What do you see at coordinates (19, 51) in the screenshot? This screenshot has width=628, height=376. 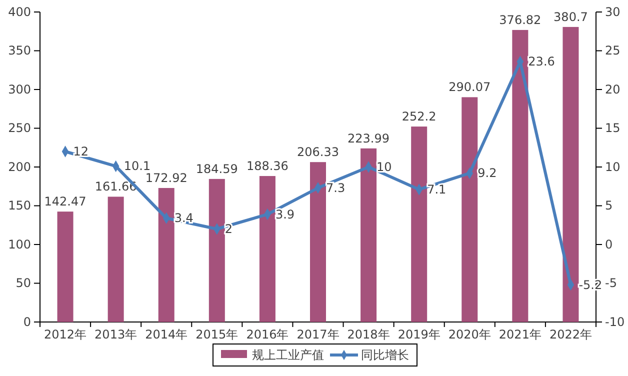 I see `y-tick-label: 350` at bounding box center [19, 51].